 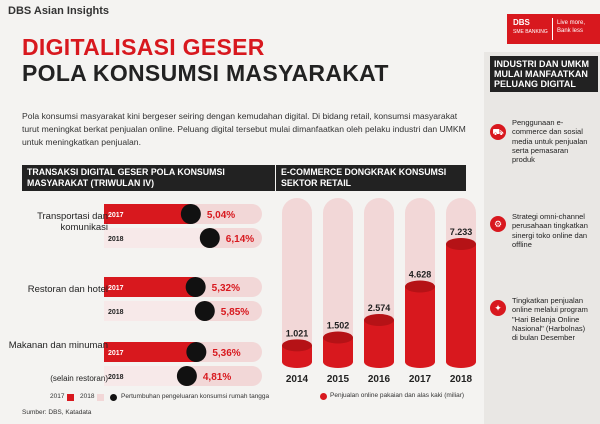 What do you see at coordinates (226, 353) in the screenshot?
I see `chart1-value-label: 5,36%` at bounding box center [226, 353].